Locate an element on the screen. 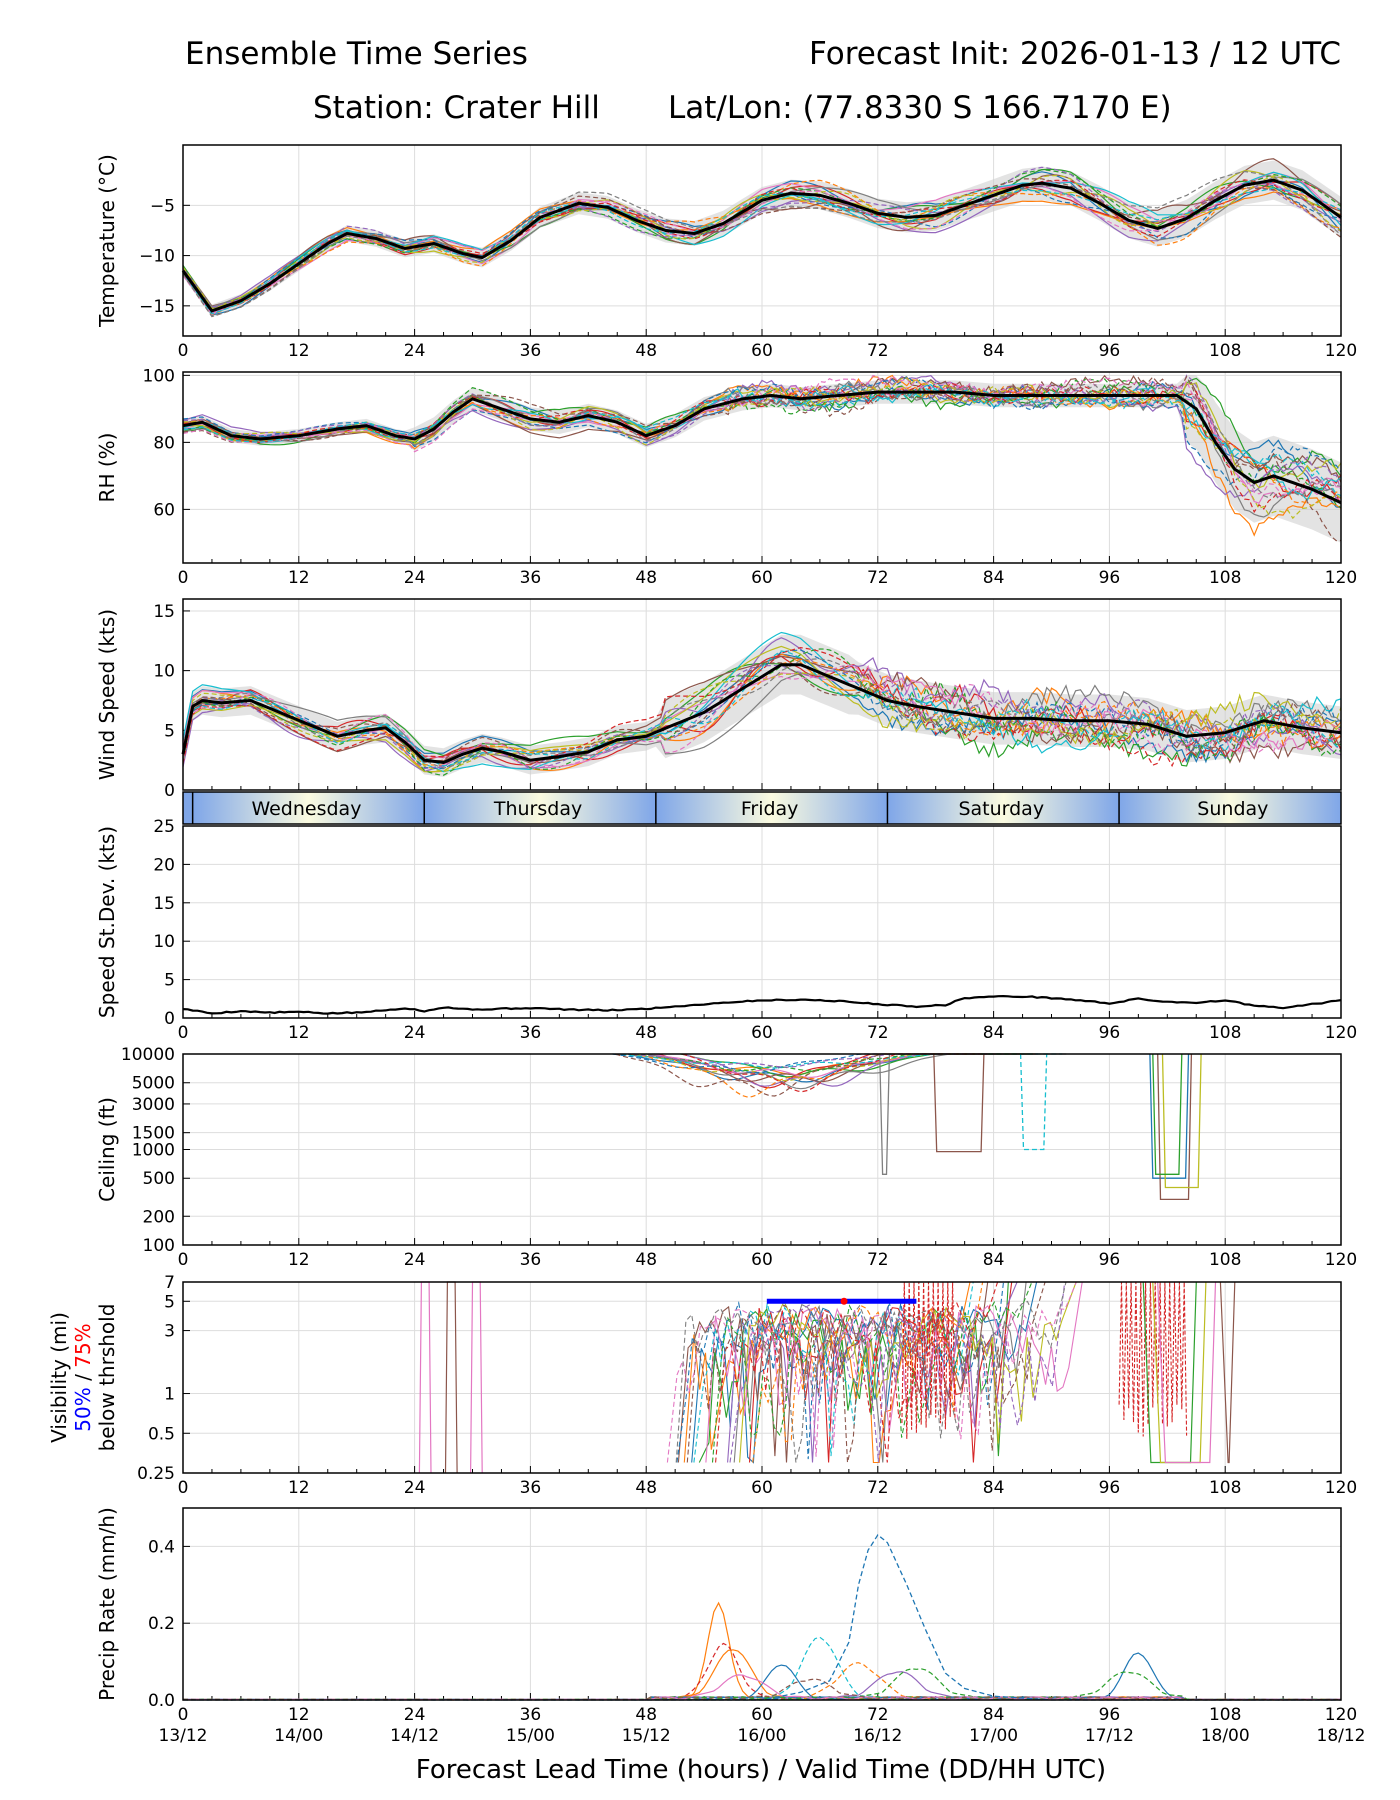 This screenshot has height=1800, width=1400. spread-band is located at coordinates (762, 239).